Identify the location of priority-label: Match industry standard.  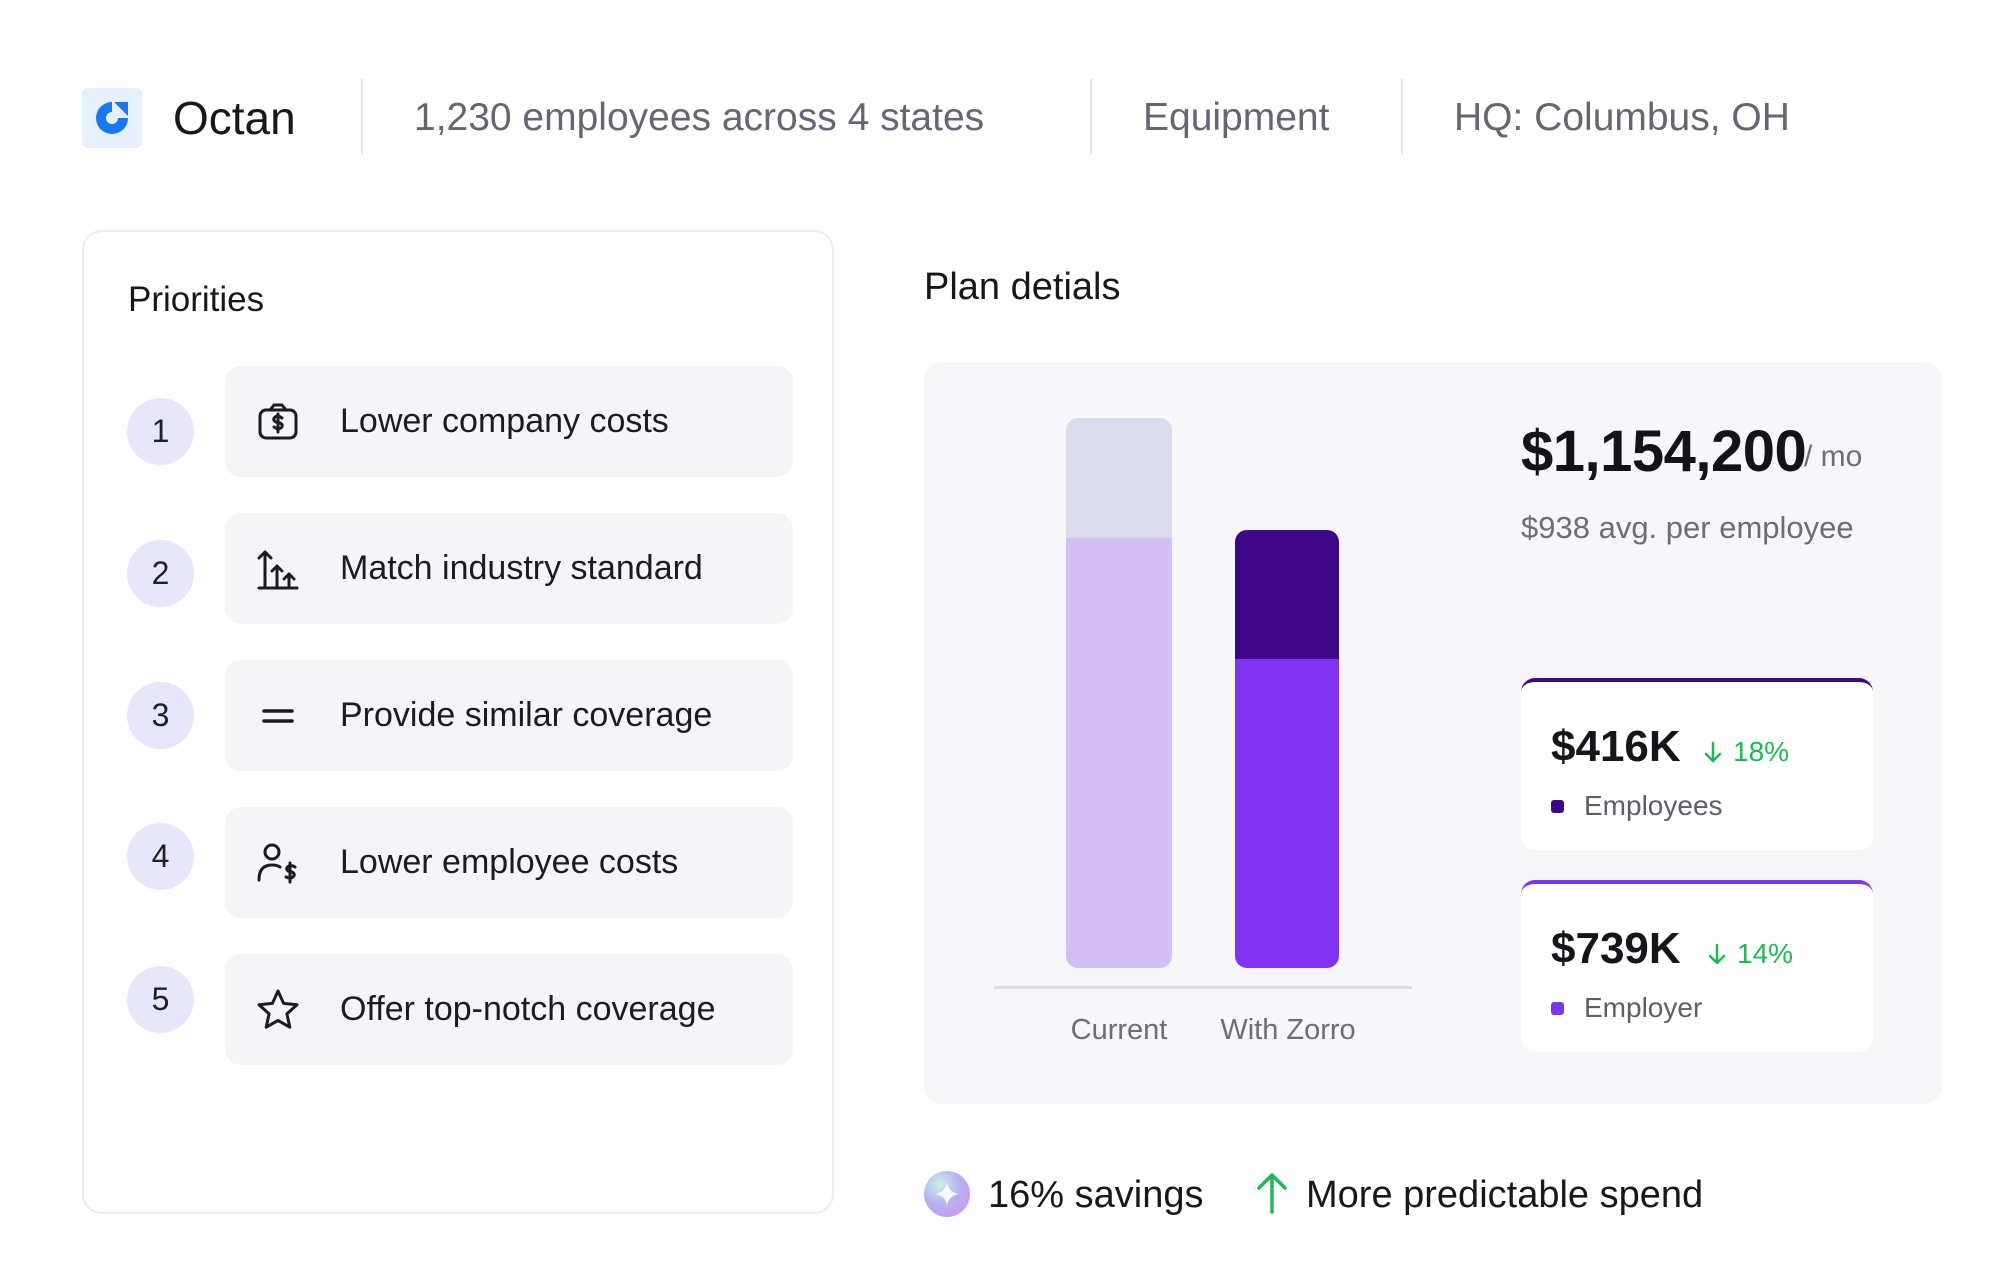
(521, 568).